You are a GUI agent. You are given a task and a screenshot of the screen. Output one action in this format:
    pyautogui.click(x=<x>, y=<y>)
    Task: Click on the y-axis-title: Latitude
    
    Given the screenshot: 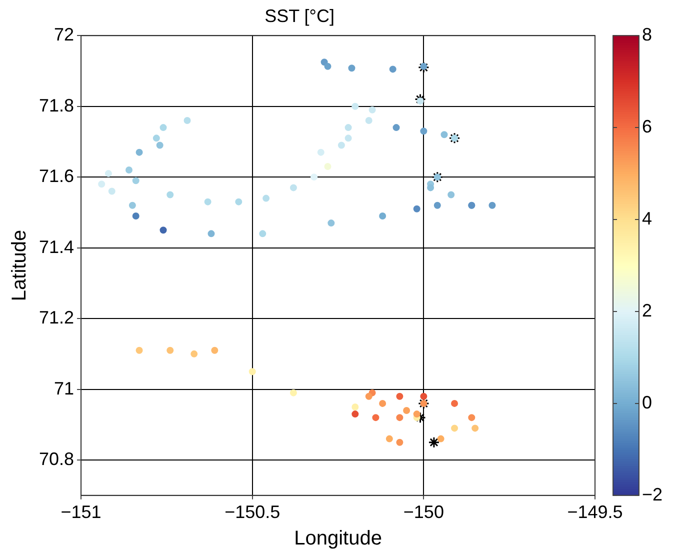 What is the action you would take?
    pyautogui.click(x=19, y=266)
    